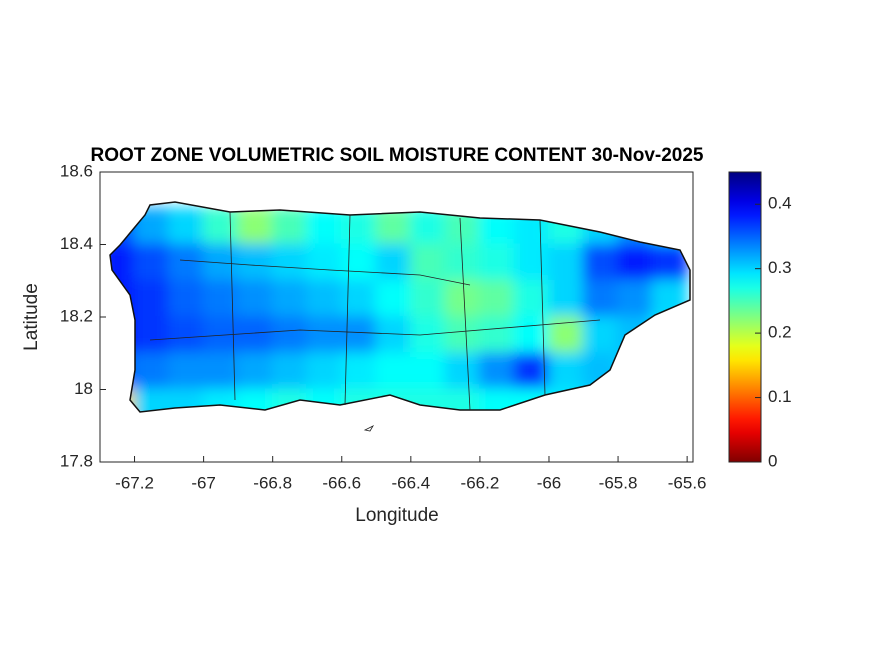 The width and height of the screenshot is (875, 656). Describe the element at coordinates (83, 388) in the screenshot. I see `y-tick-label: 18` at that location.